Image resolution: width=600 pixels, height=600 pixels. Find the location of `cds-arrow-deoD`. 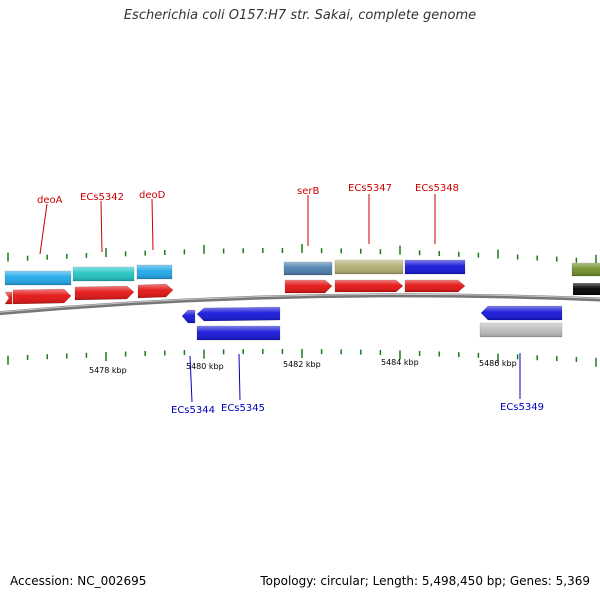

cds-arrow-deoD is located at coordinates (155, 291).